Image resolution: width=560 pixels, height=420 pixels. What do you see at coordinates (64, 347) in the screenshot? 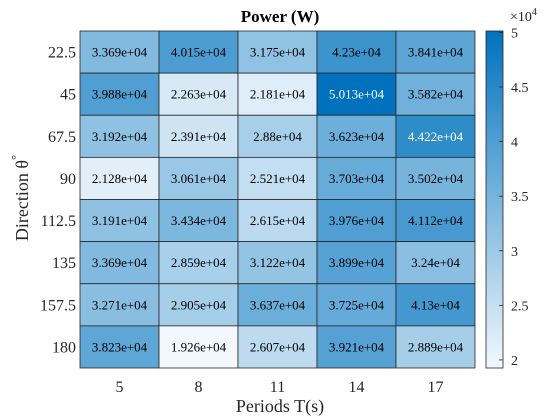
I see `y-tick-label: 180` at bounding box center [64, 347].